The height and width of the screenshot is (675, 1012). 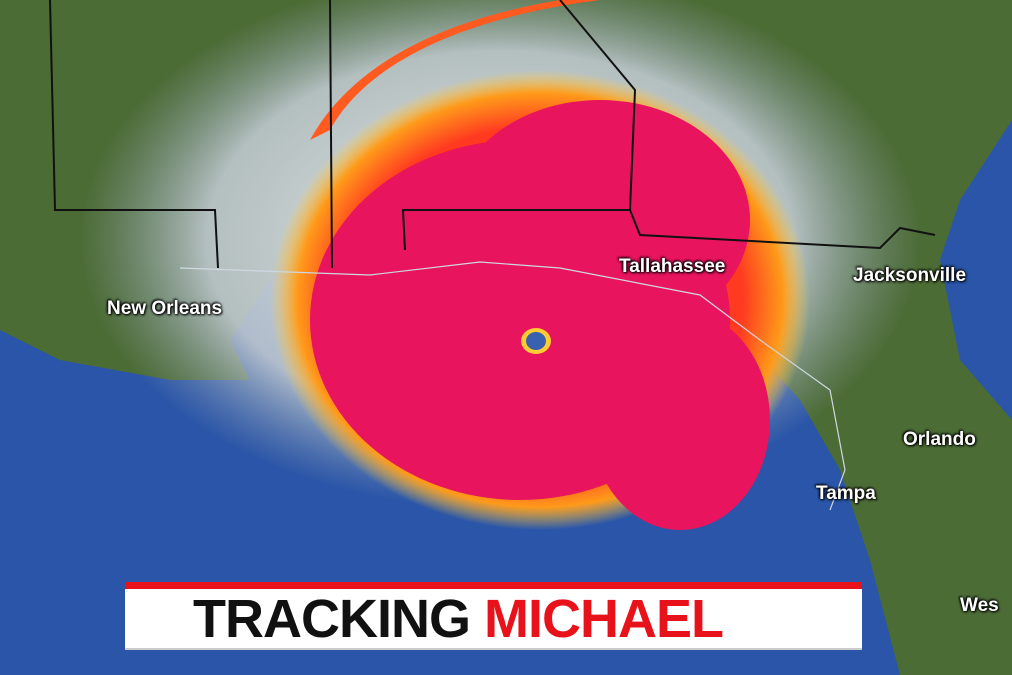 What do you see at coordinates (604, 619) in the screenshot?
I see `banner-word-michael: MICHAEL` at bounding box center [604, 619].